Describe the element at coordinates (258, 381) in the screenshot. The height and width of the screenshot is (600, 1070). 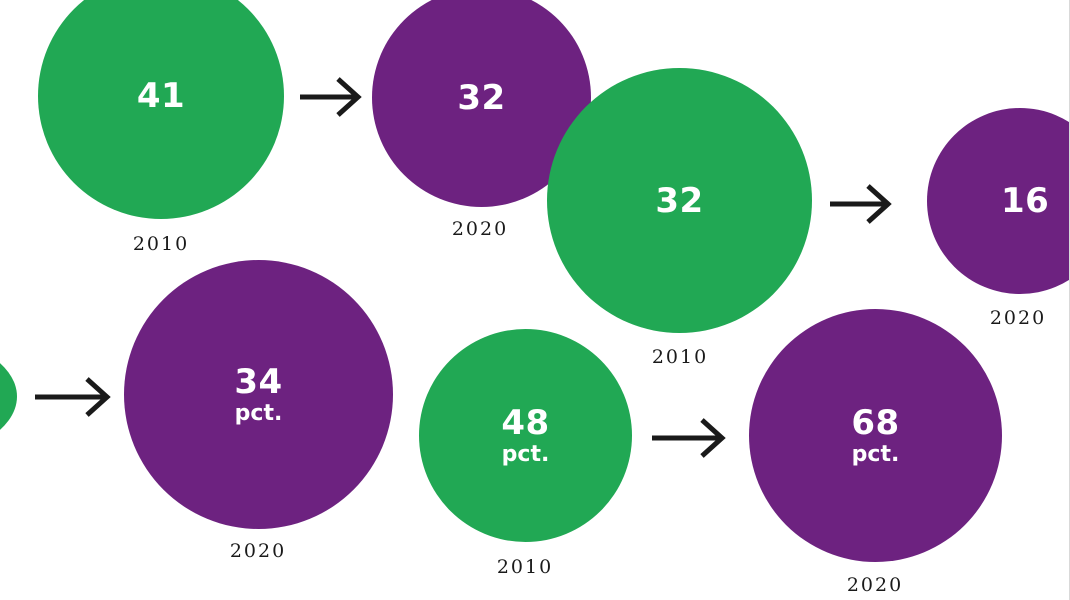
I see `circle-value: 34` at that location.